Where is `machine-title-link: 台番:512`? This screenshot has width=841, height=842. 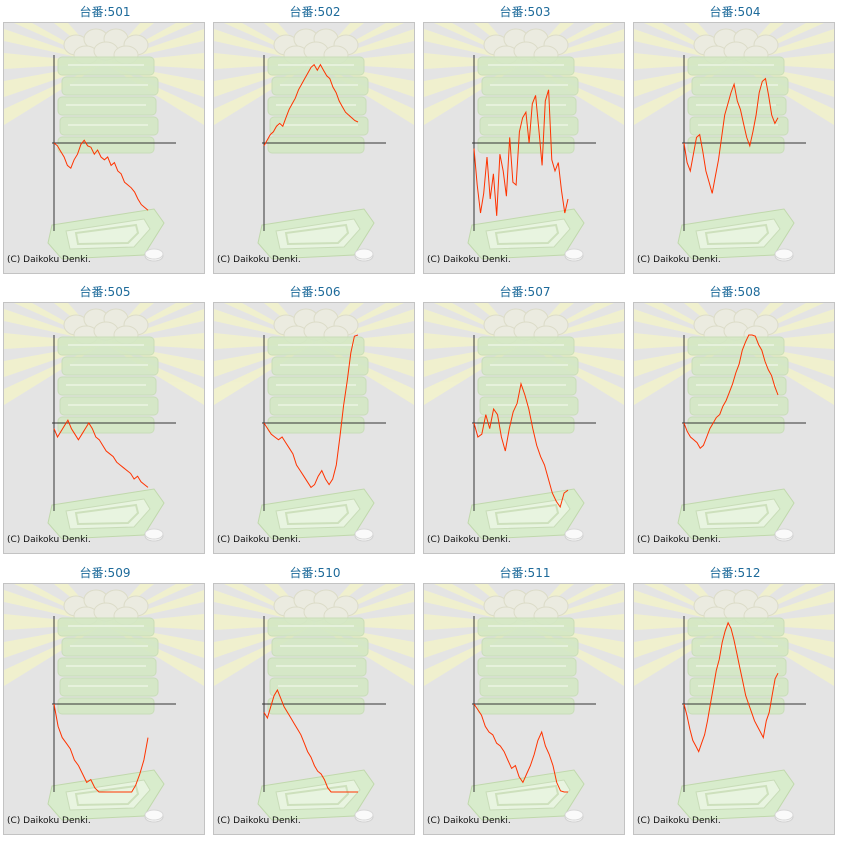
machine-title-link: 台番:512 is located at coordinates (735, 573).